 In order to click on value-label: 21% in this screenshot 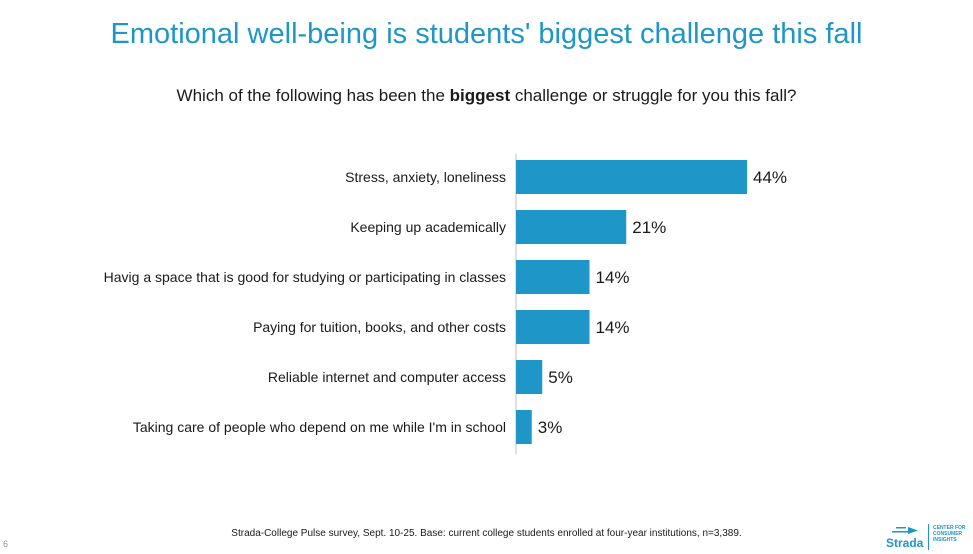, I will do `click(649, 227)`.